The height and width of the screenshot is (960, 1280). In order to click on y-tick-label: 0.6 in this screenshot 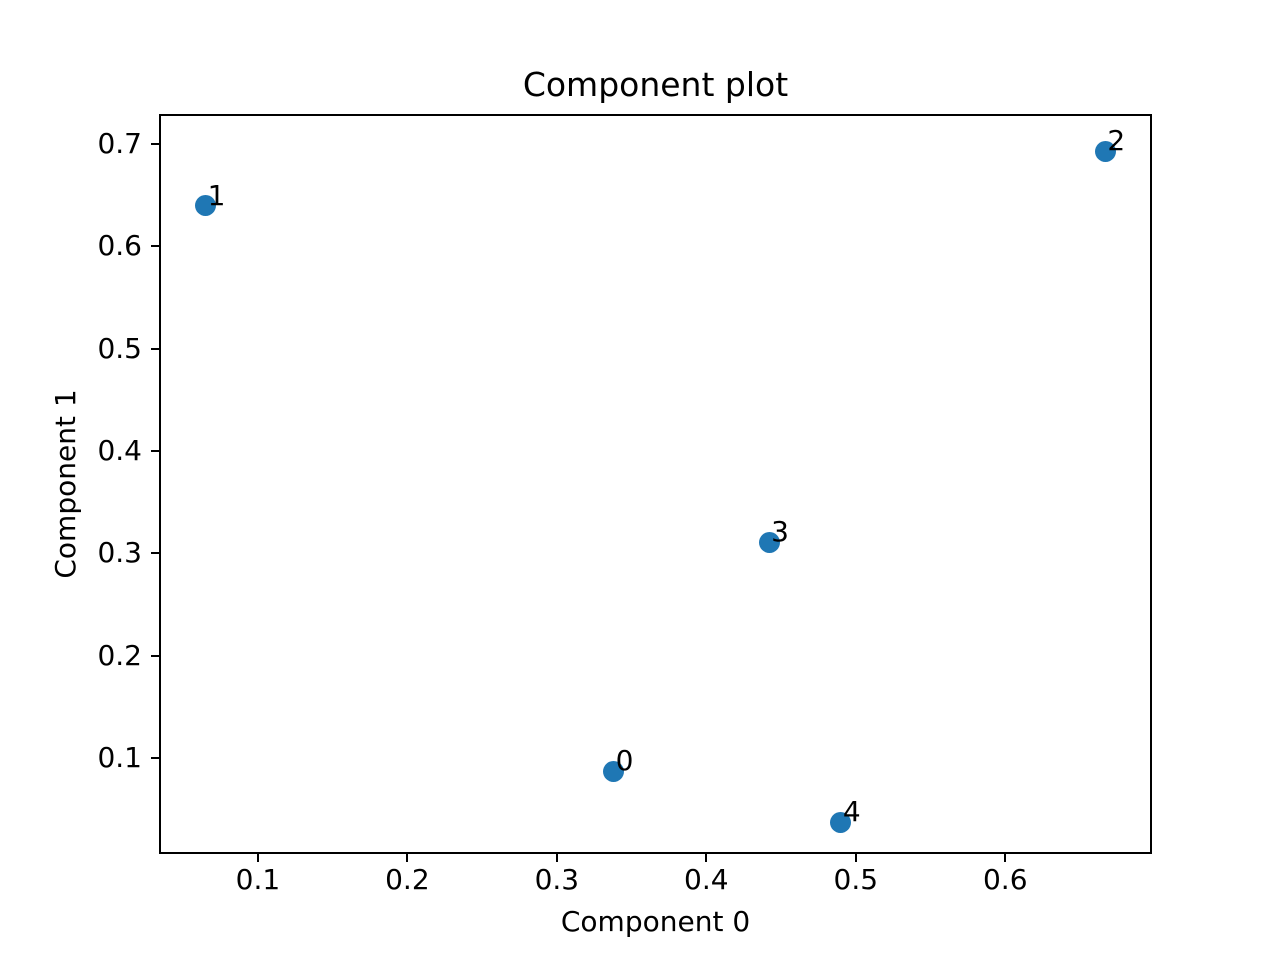, I will do `click(119, 246)`.